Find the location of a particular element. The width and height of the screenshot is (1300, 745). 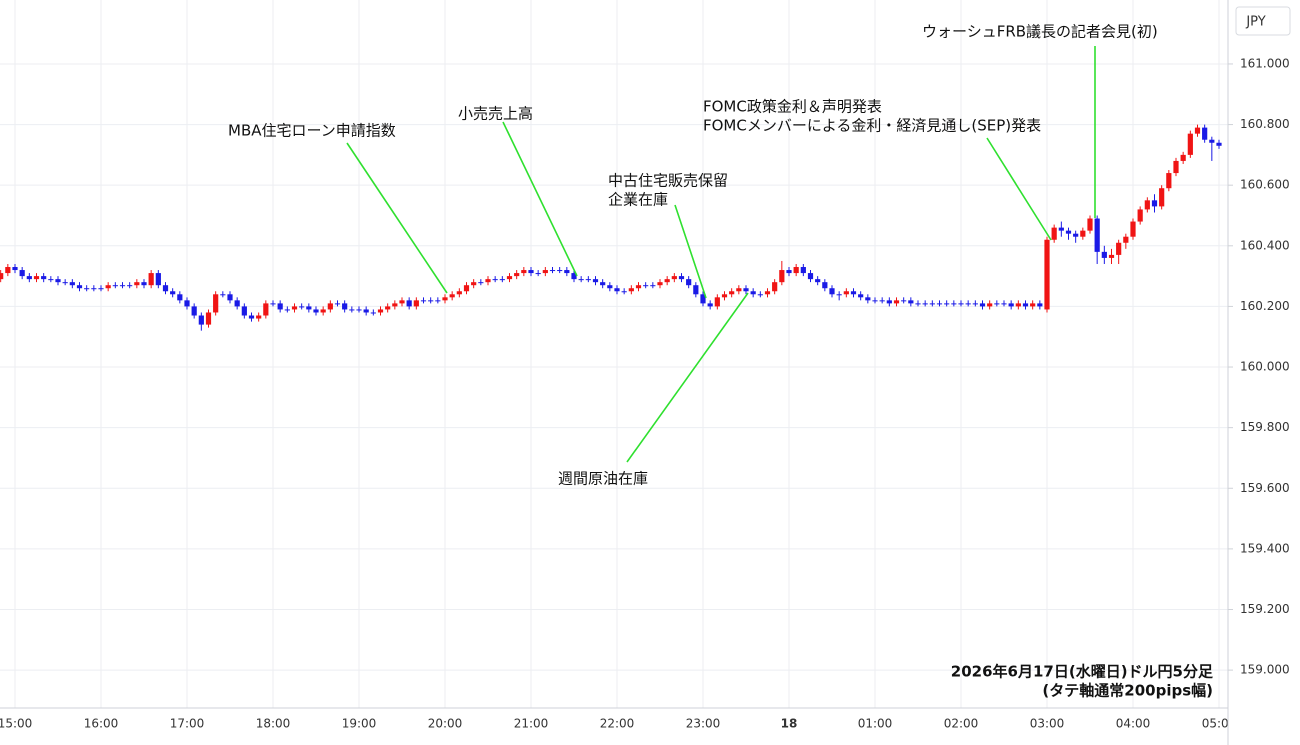

x-tick-label: 16:00 is located at coordinates (101, 724).